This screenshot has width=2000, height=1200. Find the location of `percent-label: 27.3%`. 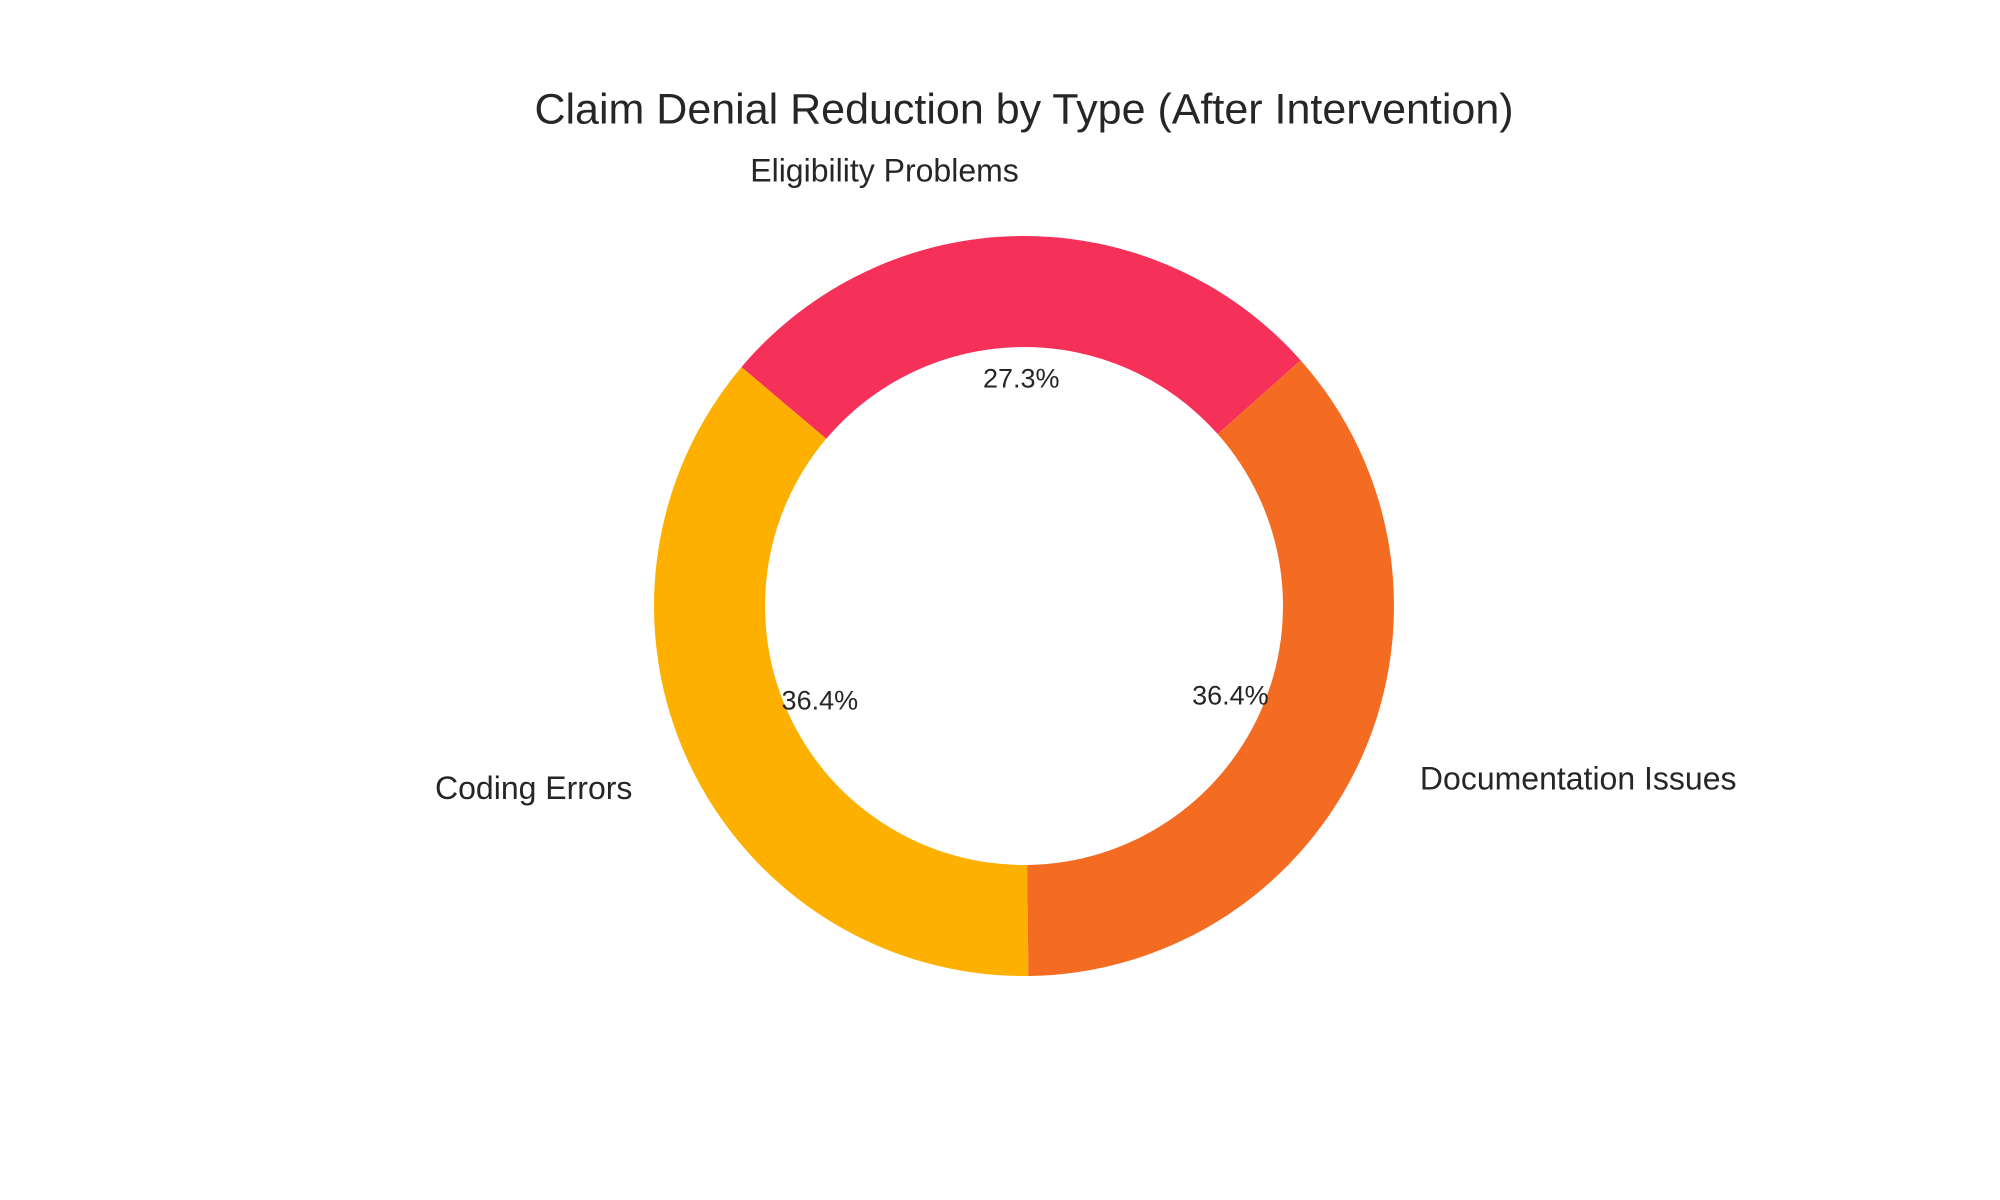

percent-label: 27.3% is located at coordinates (1021, 378).